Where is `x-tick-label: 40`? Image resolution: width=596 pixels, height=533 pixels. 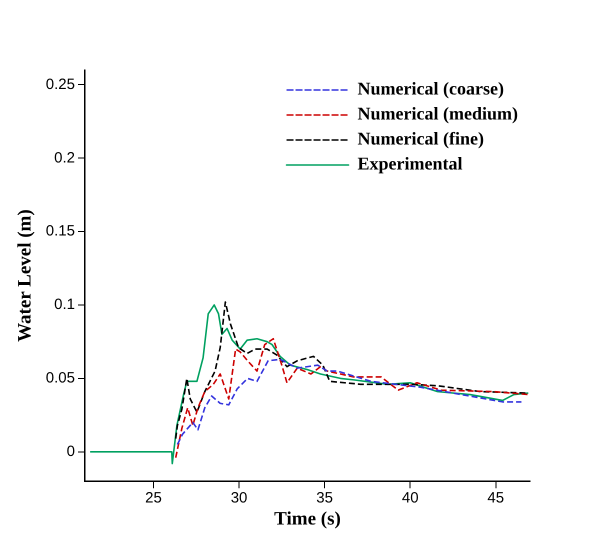
x-tick-label: 40 is located at coordinates (410, 497).